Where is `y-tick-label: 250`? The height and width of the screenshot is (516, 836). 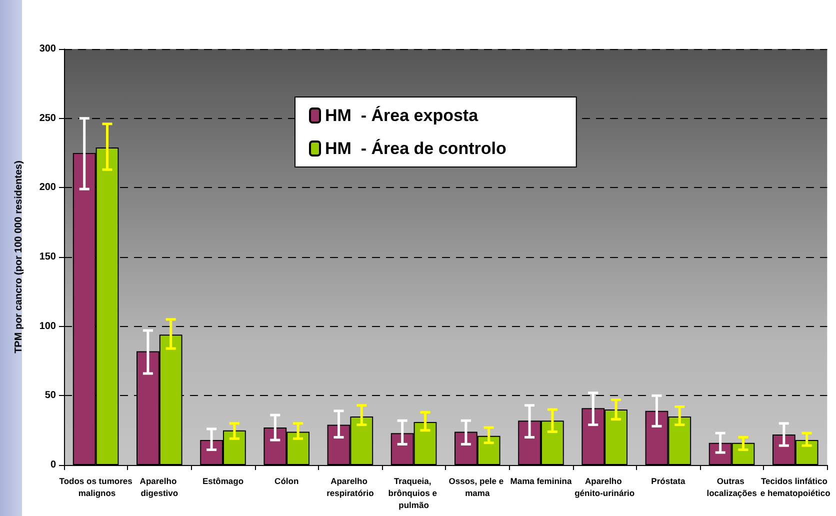
y-tick-label: 250 is located at coordinates (47, 118).